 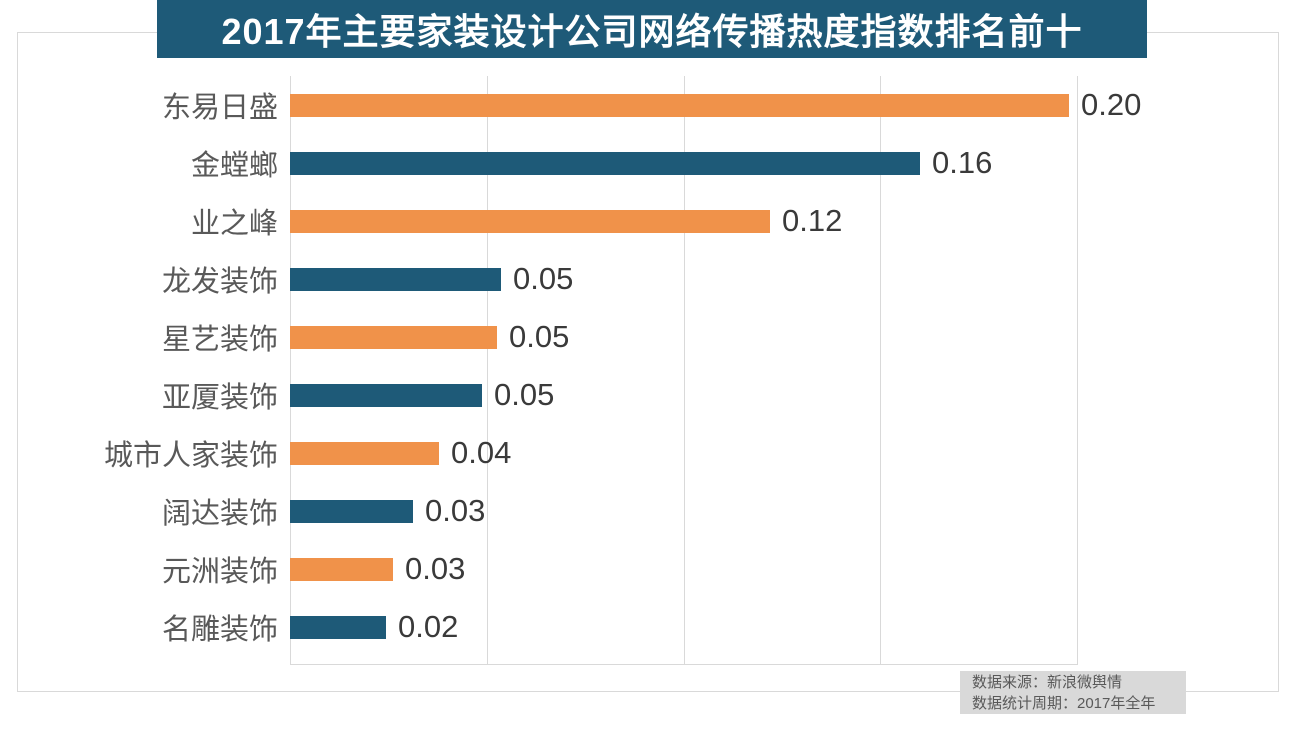 What do you see at coordinates (219, 282) in the screenshot?
I see `category-label: 龙发装饰` at bounding box center [219, 282].